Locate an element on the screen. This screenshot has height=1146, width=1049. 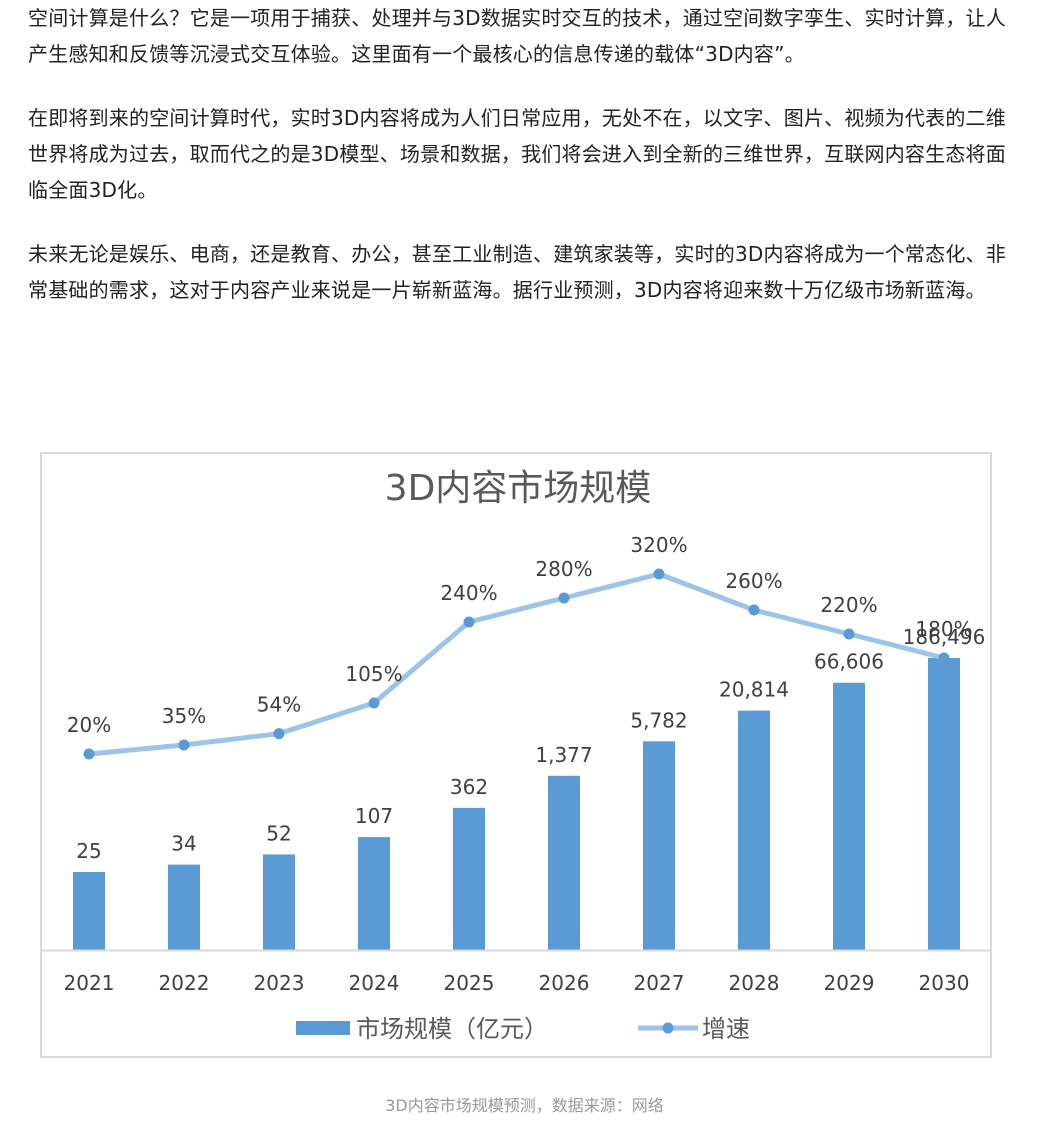
bar-2030 is located at coordinates (944, 804).